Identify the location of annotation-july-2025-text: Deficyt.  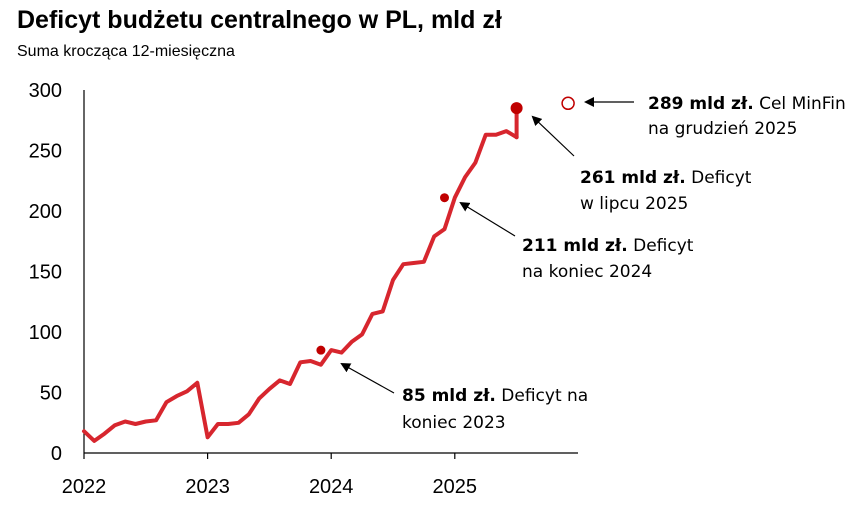
(719, 178).